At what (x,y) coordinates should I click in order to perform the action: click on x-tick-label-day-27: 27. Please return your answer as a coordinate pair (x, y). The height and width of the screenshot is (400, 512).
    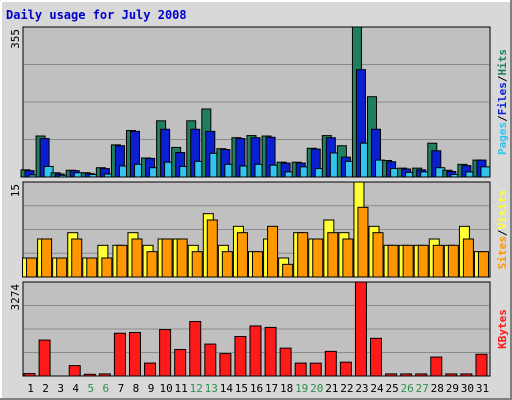
    Looking at the image, I should click on (422, 388).